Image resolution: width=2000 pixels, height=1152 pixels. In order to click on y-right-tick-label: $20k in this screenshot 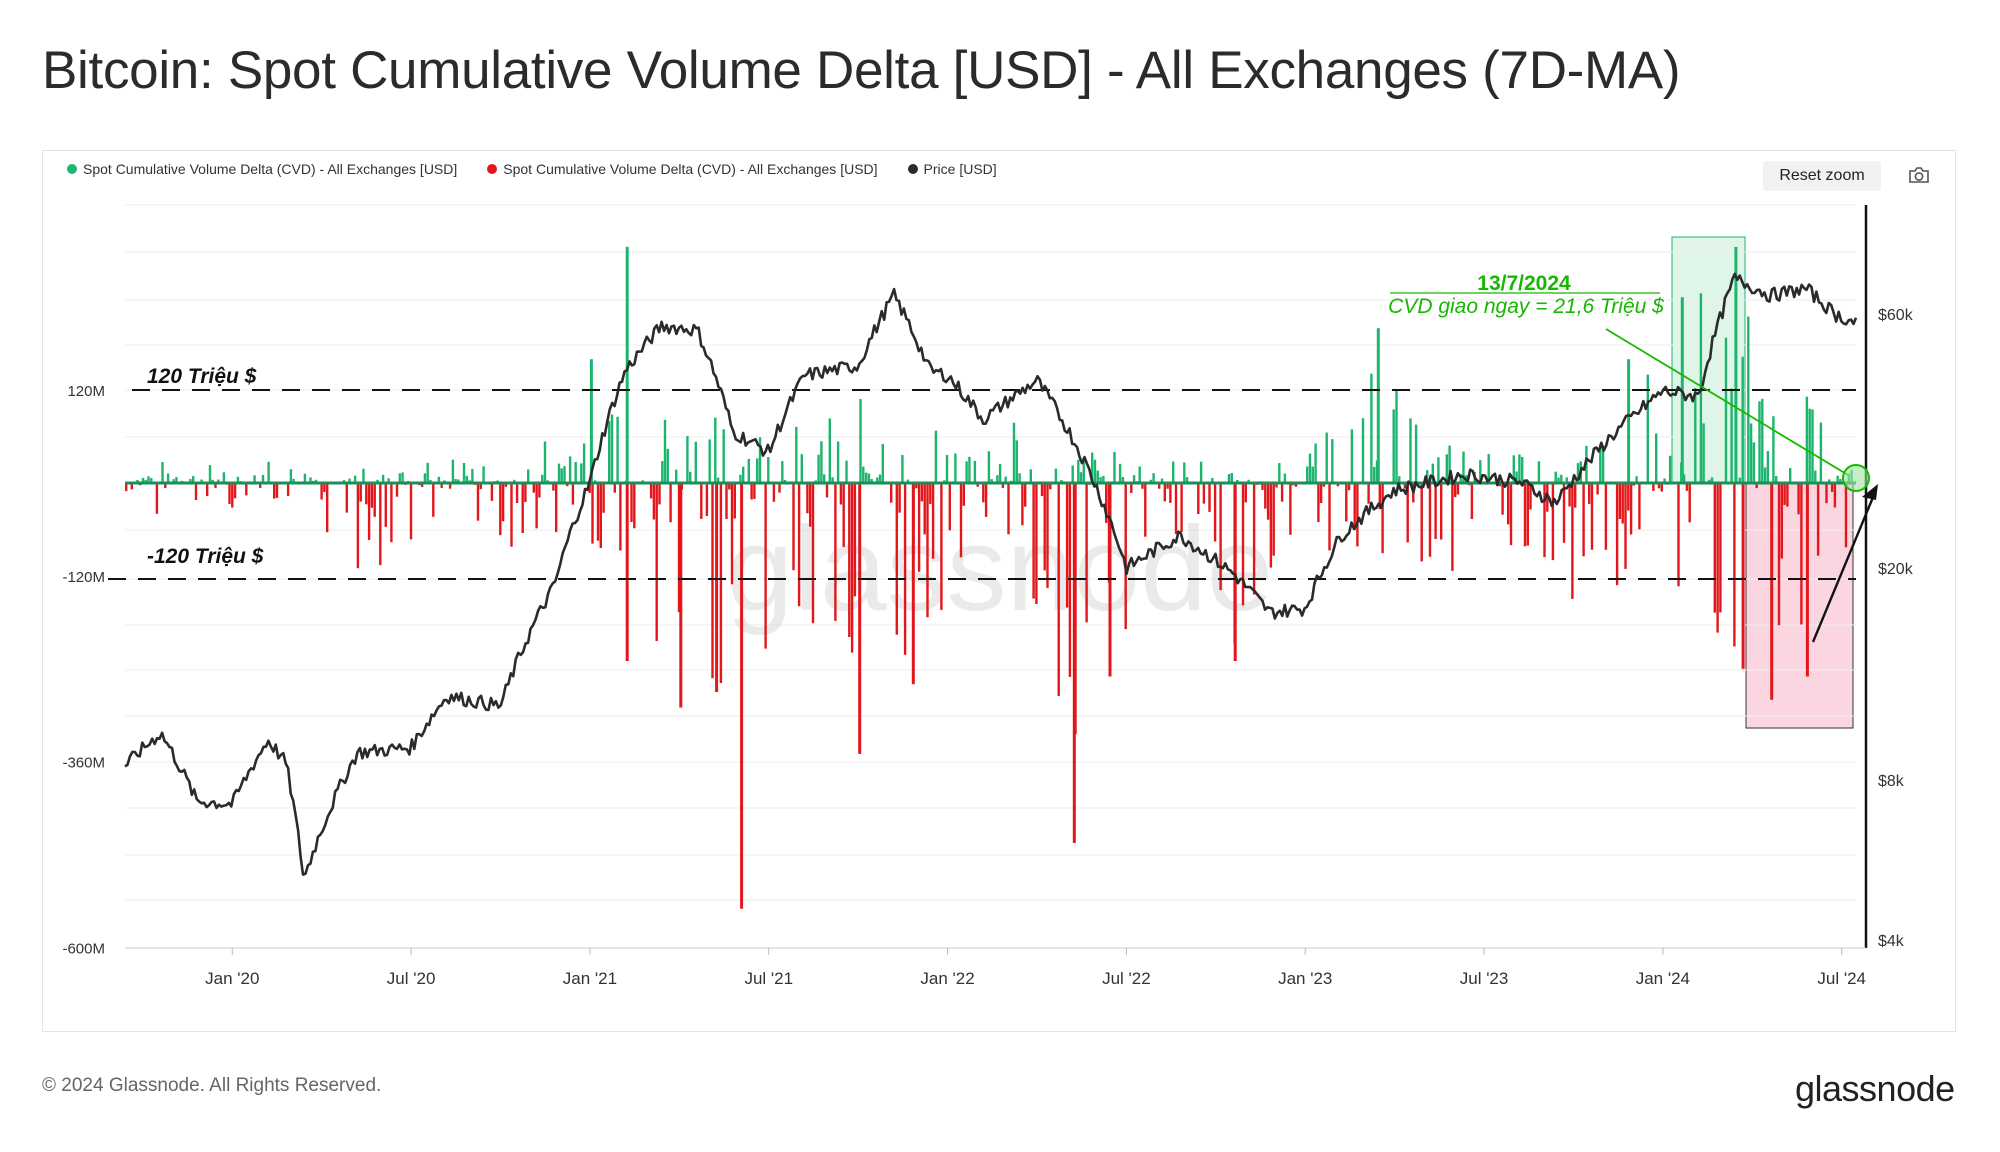, I will do `click(1896, 569)`.